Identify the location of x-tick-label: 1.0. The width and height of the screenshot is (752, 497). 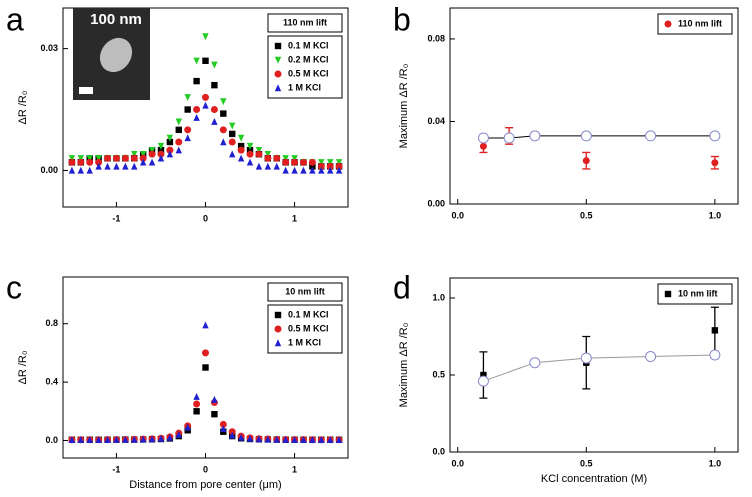
(715, 215).